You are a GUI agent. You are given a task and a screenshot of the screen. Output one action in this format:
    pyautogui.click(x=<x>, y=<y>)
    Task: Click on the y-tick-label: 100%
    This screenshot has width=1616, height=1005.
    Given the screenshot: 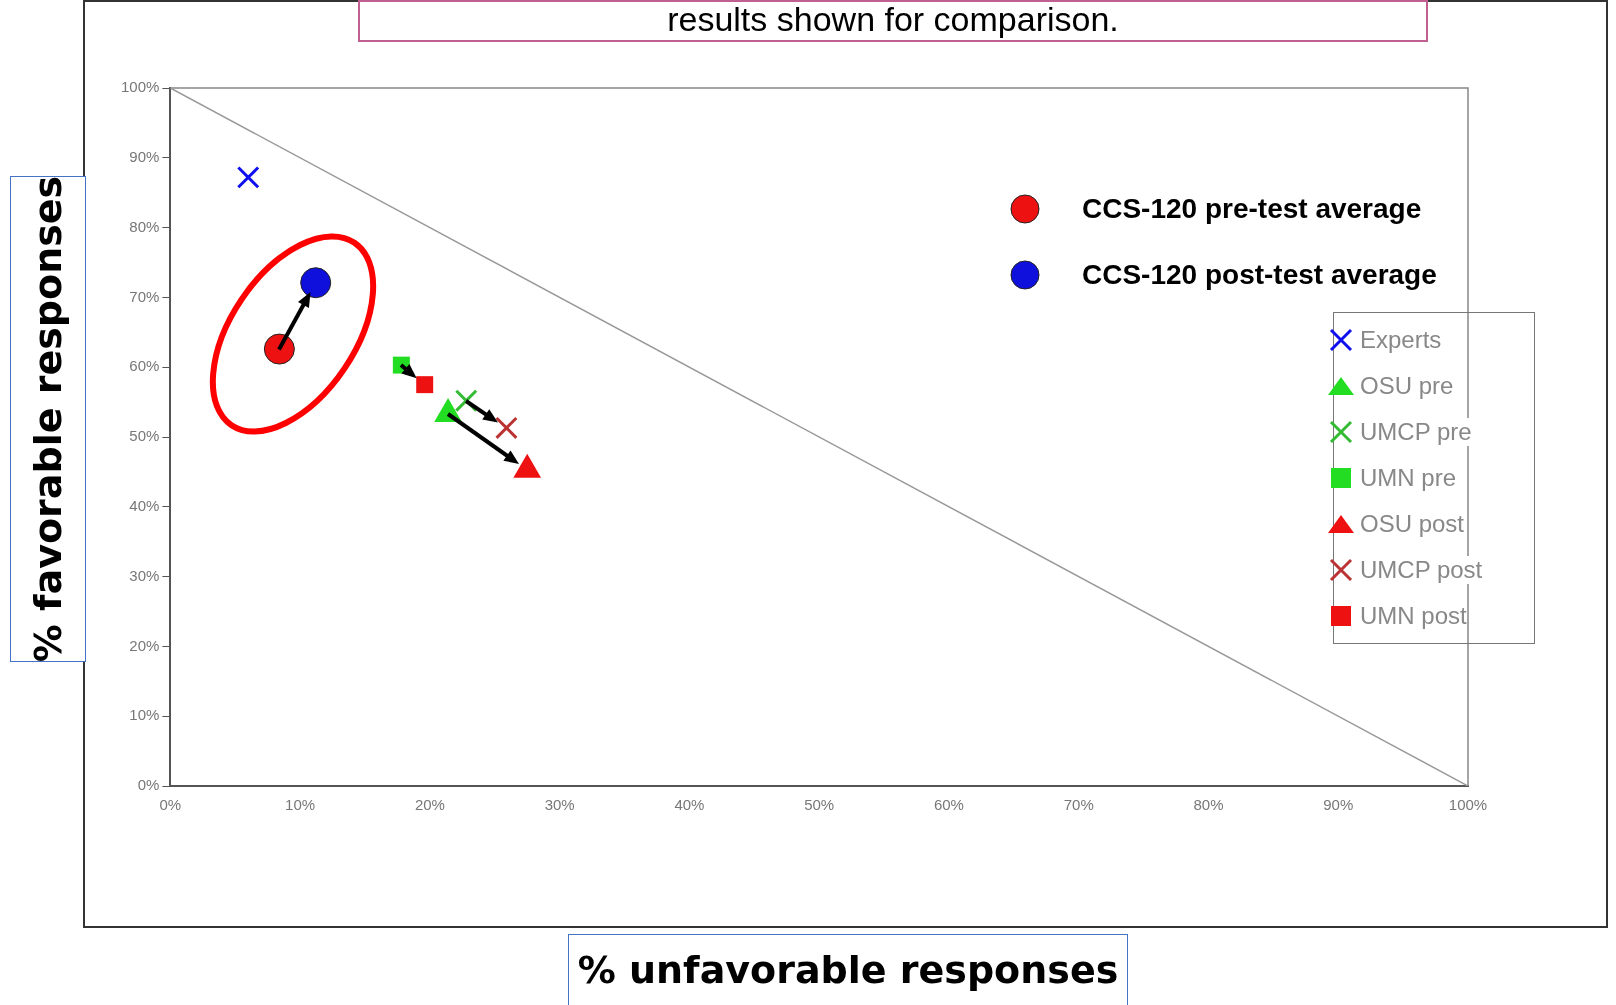 What is the action you would take?
    pyautogui.click(x=140, y=87)
    